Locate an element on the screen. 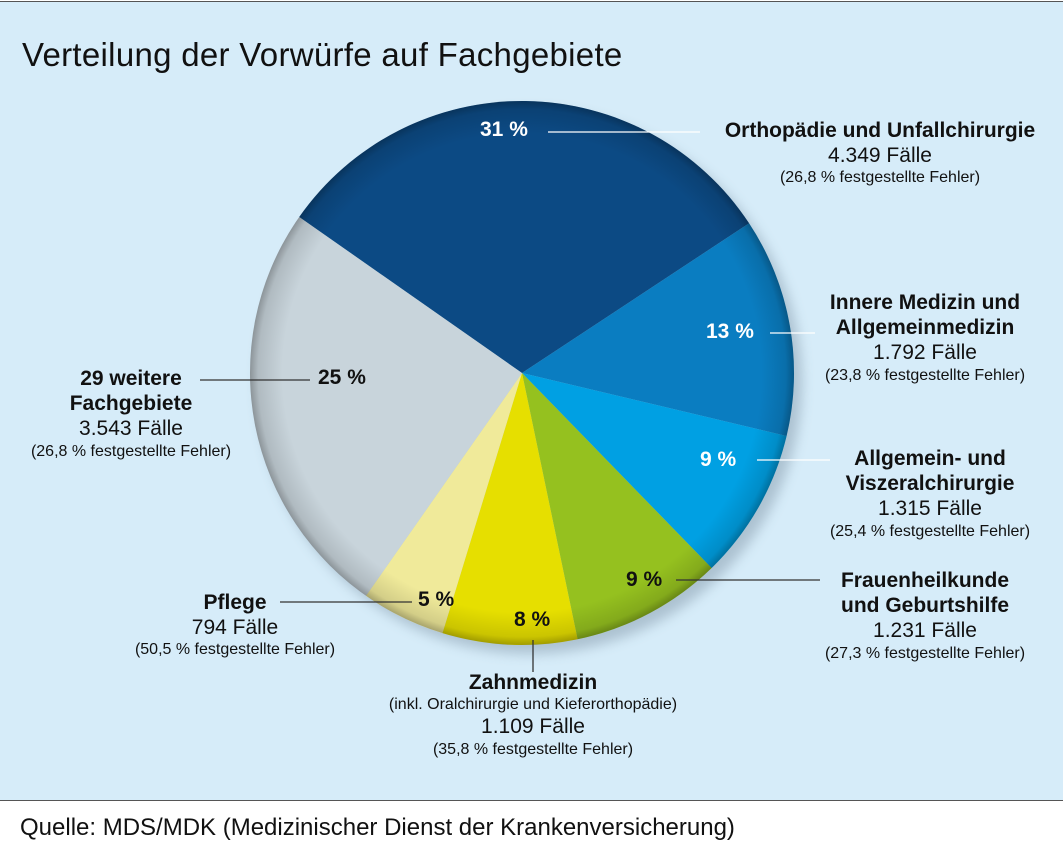 This screenshot has width=1063, height=850. percent-label: 5 % is located at coordinates (436, 599).